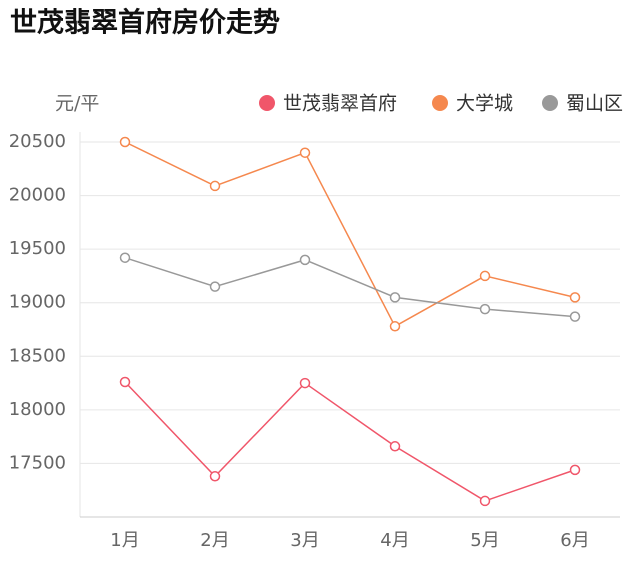 This screenshot has width=640, height=570. What do you see at coordinates (77, 104) in the screenshot?
I see `y-axis-label: 元/平` at bounding box center [77, 104].